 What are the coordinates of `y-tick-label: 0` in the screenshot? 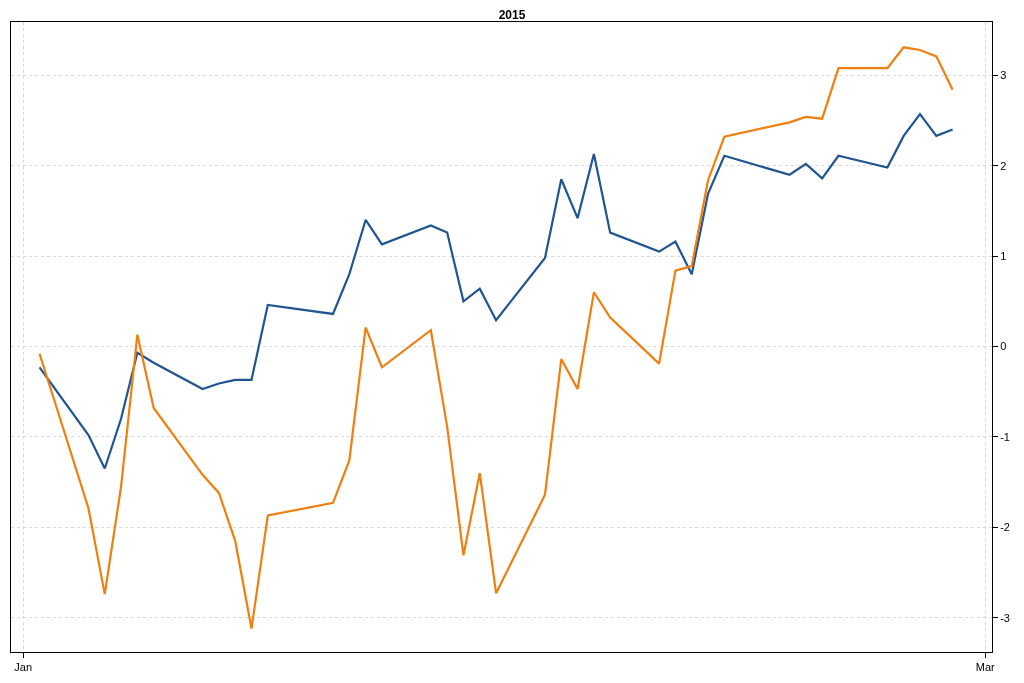 It's located at (1003, 346).